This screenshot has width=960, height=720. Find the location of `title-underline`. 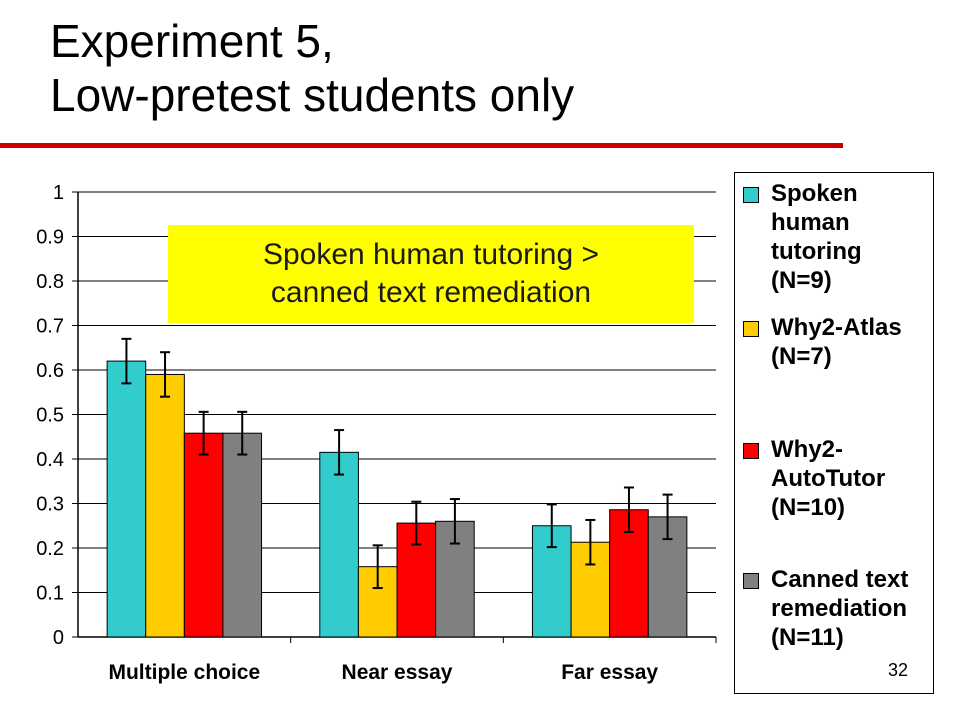

title-underline is located at coordinates (421, 145).